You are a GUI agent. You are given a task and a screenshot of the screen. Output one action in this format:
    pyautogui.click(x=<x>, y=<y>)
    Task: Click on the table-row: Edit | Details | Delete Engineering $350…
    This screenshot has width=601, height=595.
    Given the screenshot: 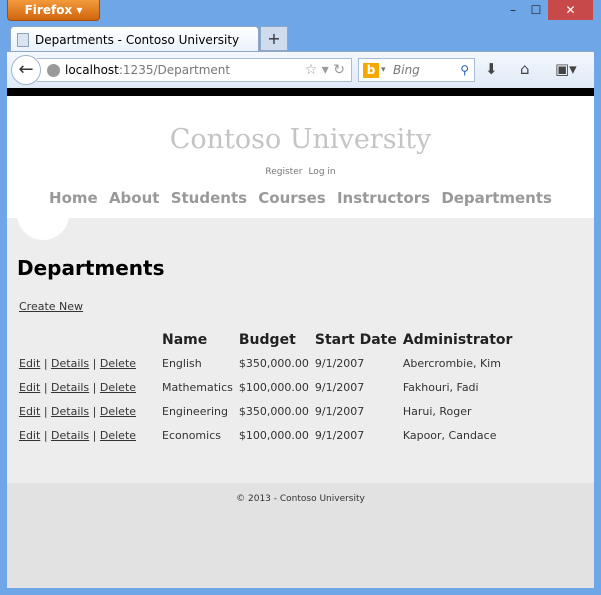 What is the action you would take?
    pyautogui.click(x=267, y=411)
    